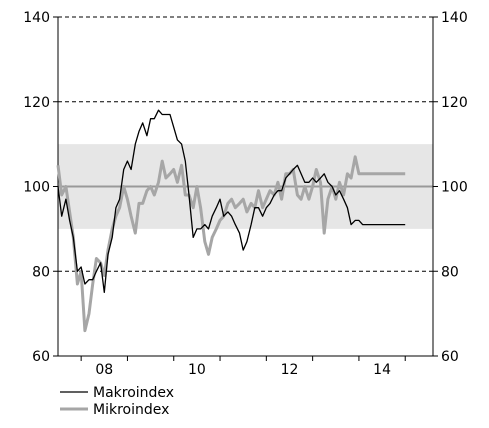  Describe the element at coordinates (454, 103) in the screenshot. I see `y-tick-label-right: 120` at that location.